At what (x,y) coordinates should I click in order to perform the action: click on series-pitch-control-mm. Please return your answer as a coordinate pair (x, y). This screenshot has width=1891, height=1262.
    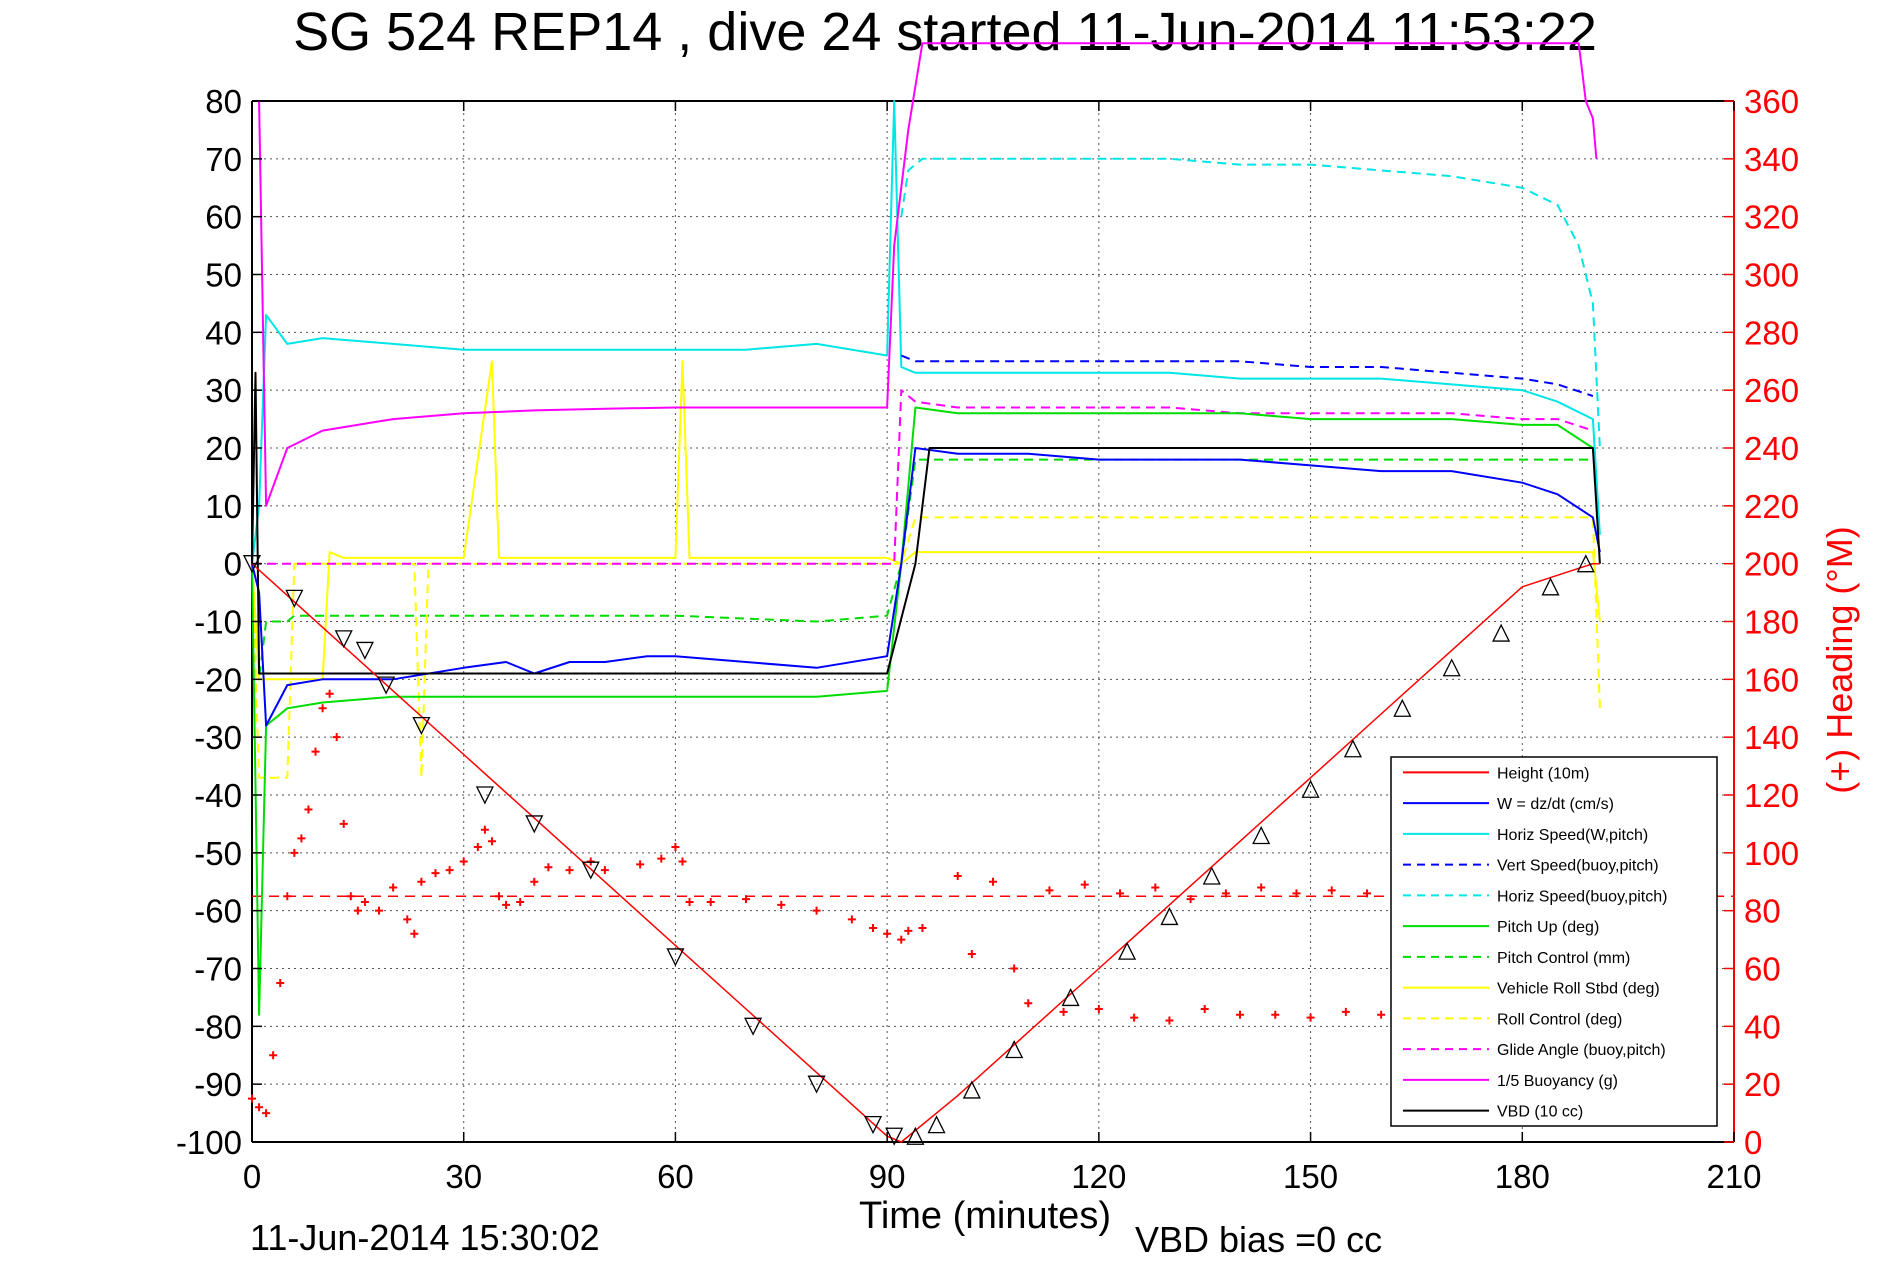
    Looking at the image, I should click on (922, 569).